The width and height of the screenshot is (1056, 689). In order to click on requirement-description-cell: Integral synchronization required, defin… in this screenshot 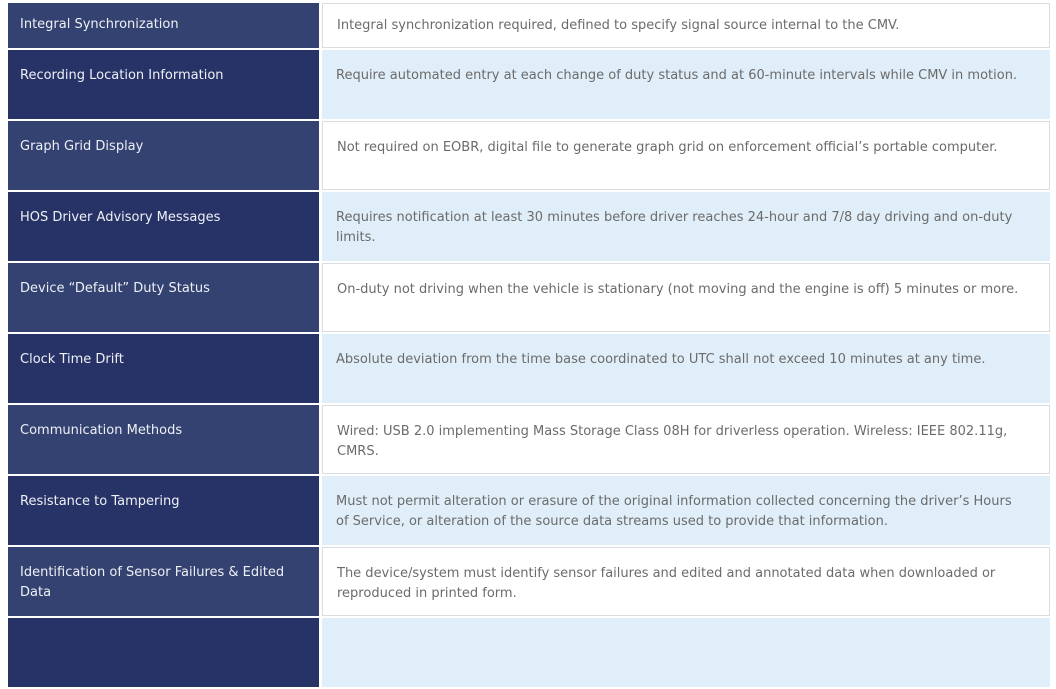, I will do `click(686, 25)`.